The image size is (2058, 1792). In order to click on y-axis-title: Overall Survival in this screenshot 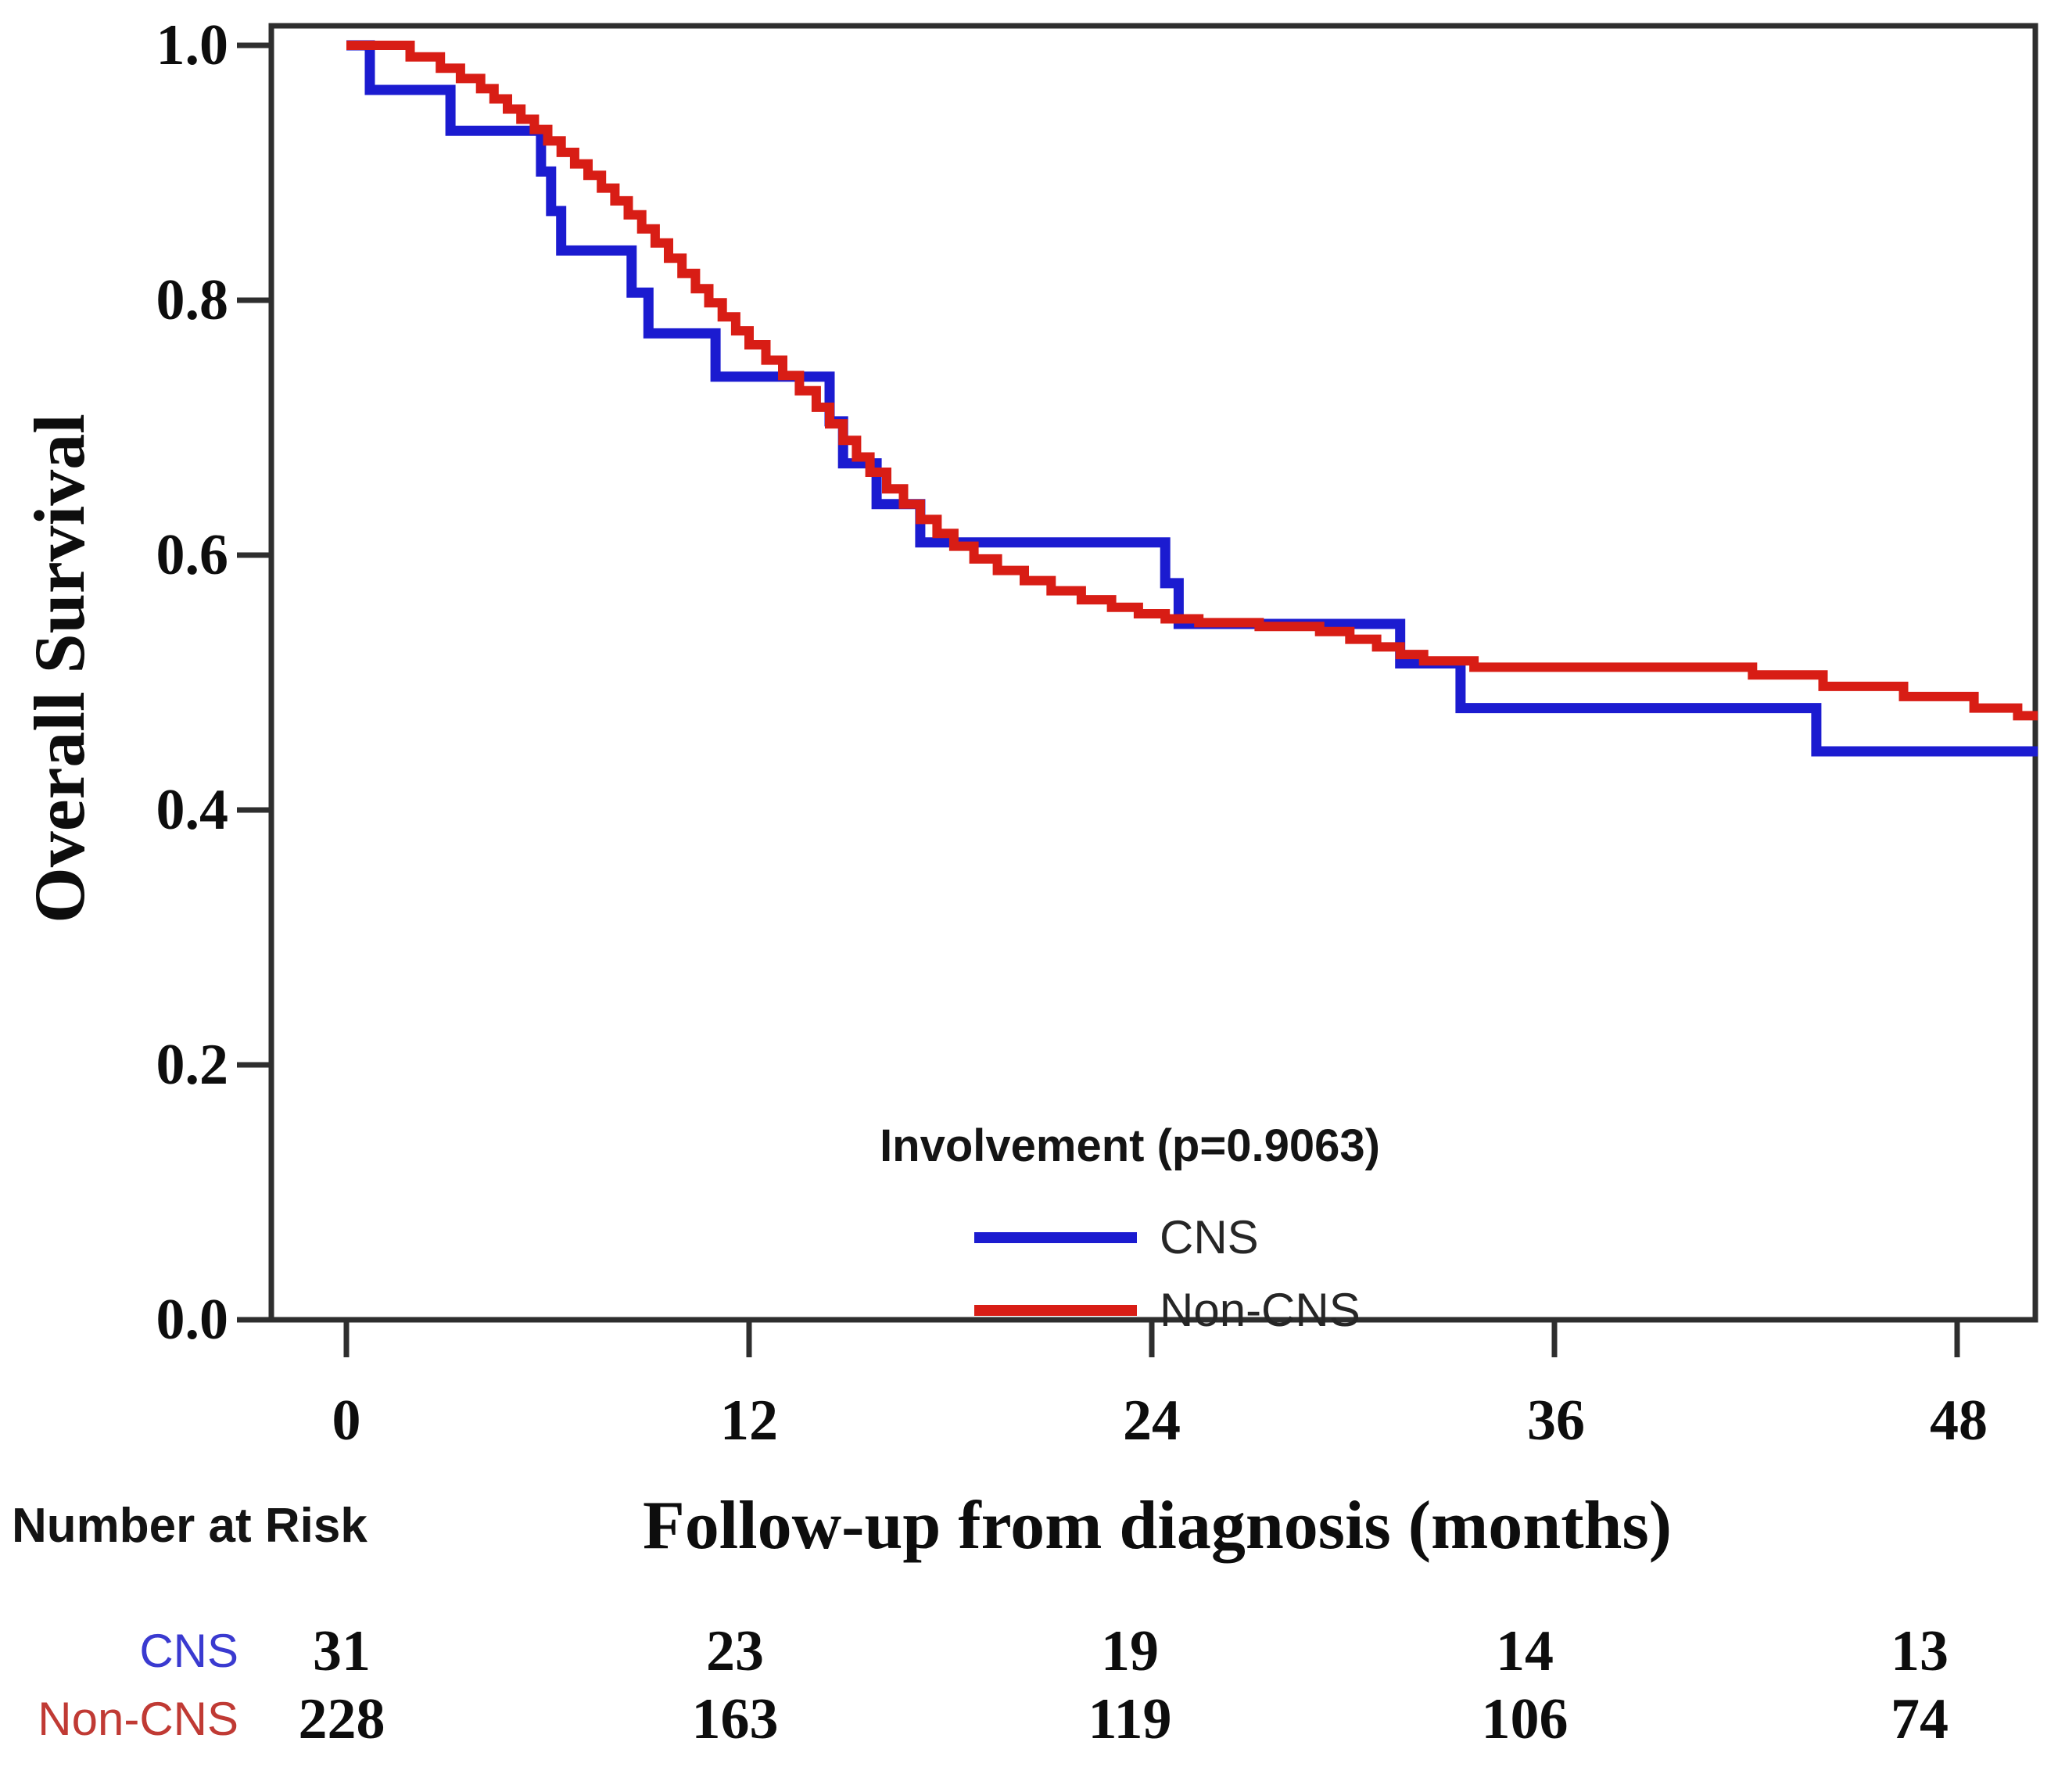, I will do `click(60, 668)`.